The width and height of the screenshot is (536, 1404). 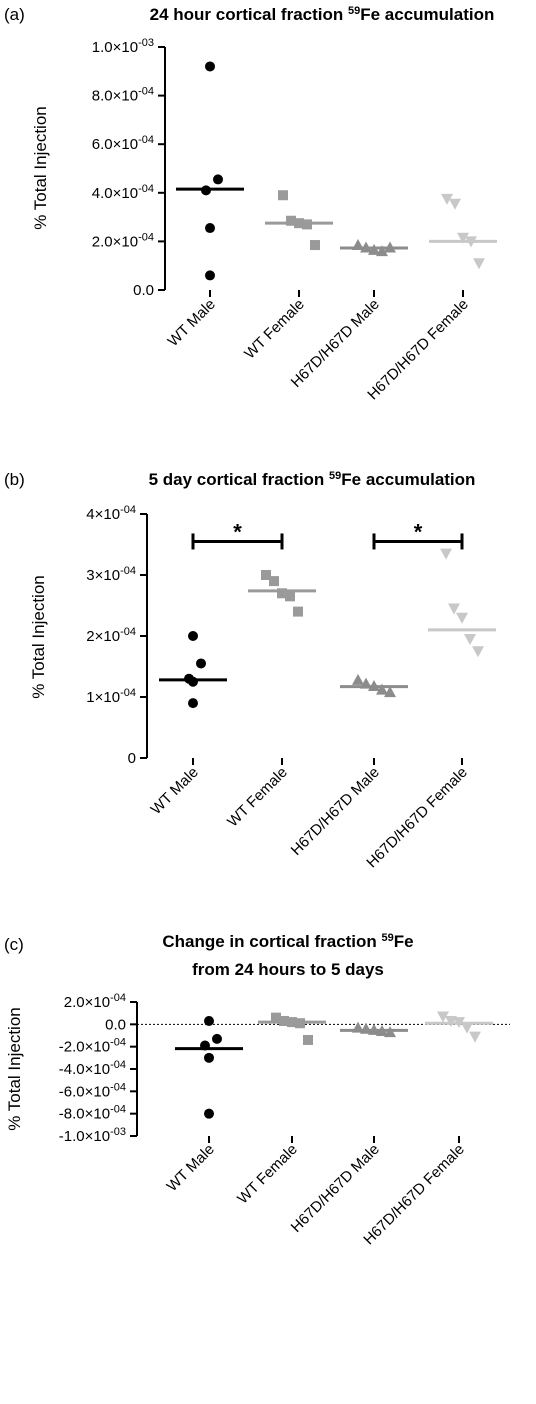 What do you see at coordinates (288, 969) in the screenshot?
I see `chart-title: from 24 hours to 5 days` at bounding box center [288, 969].